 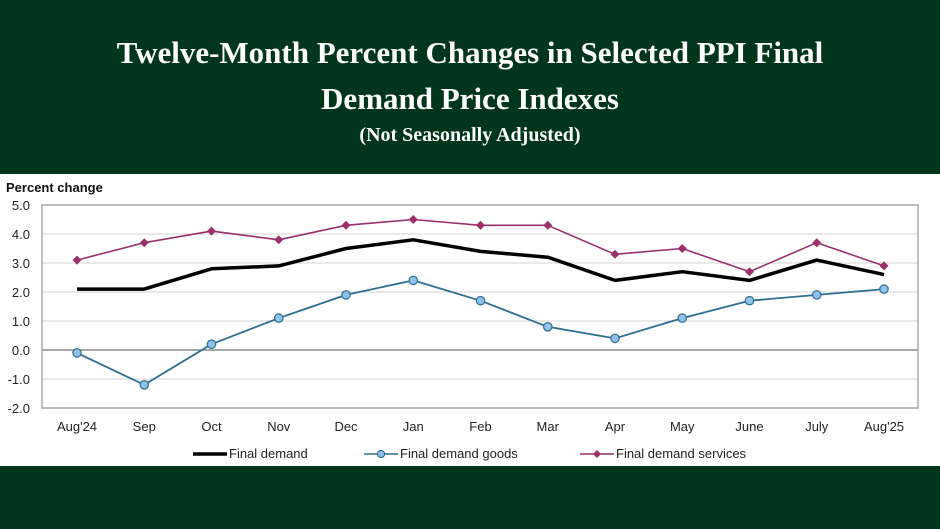 What do you see at coordinates (21, 292) in the screenshot?
I see `y-tick-label: 2.0` at bounding box center [21, 292].